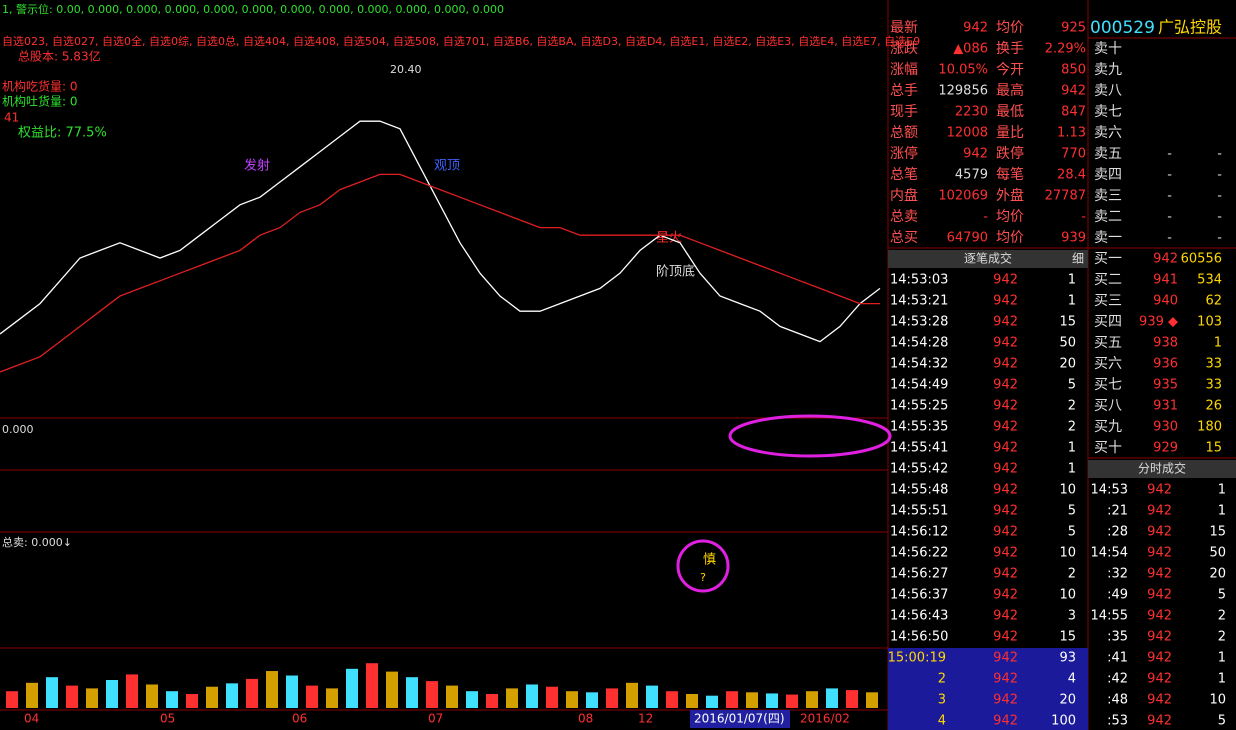 This screenshot has width=1236, height=730. I want to click on quote-label: 跌停, so click(1010, 153).